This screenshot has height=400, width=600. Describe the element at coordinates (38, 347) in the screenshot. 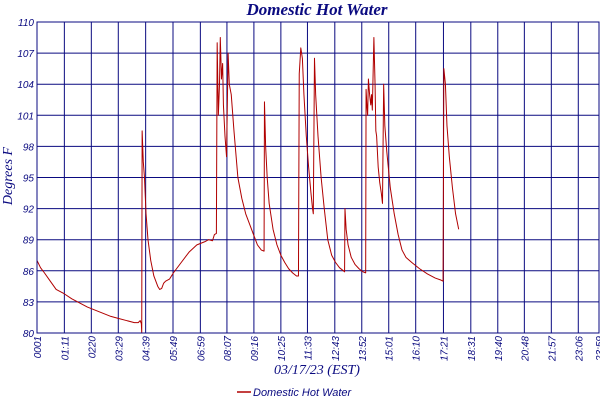

I see `x-tick-label: 0001` at that location.